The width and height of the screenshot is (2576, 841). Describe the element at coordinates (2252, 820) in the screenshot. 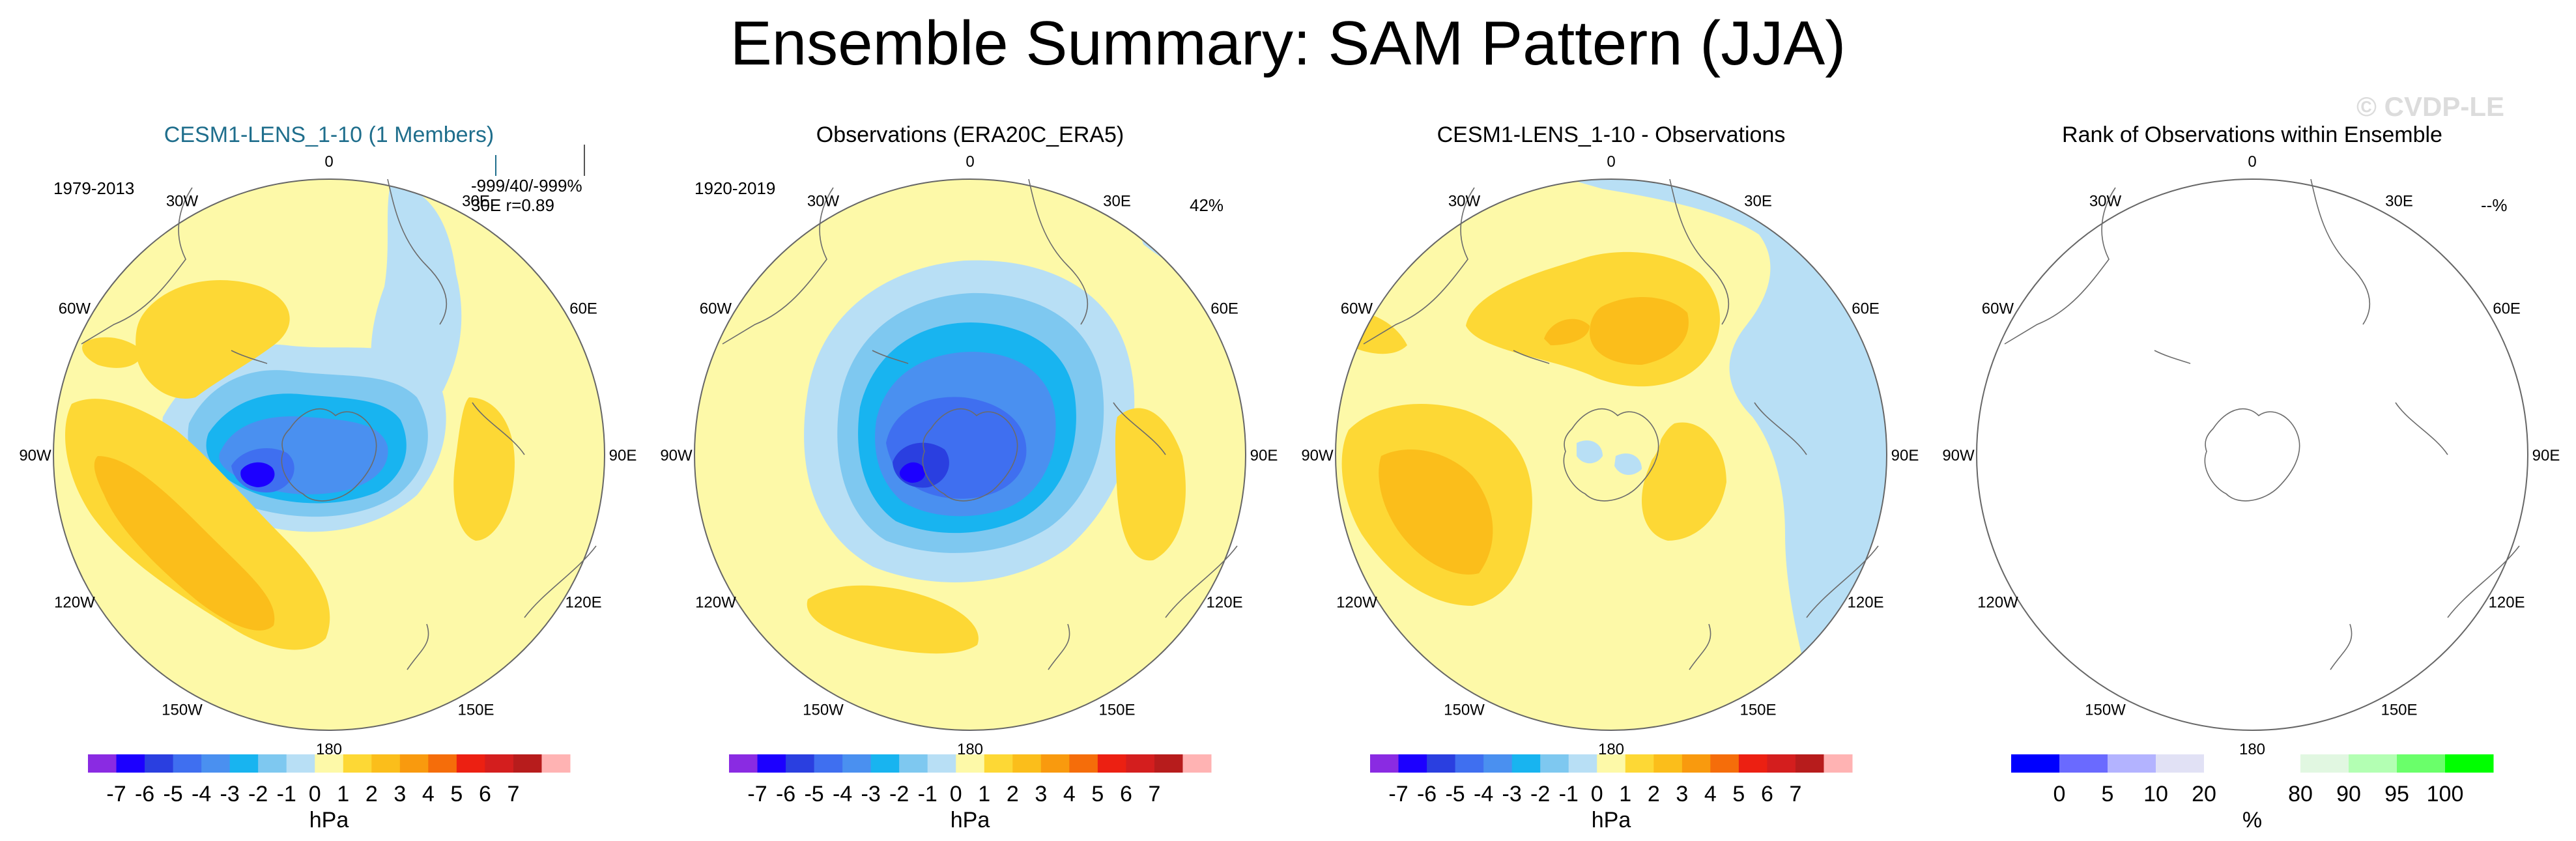

I see `colorbar-unit: %` at that location.